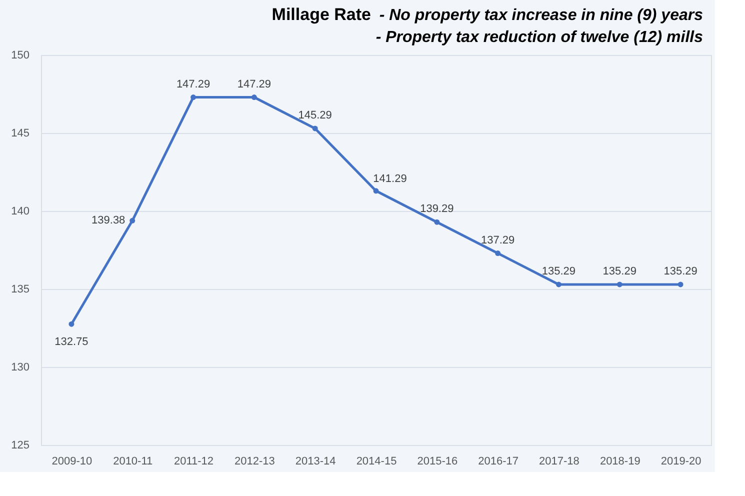 The width and height of the screenshot is (745, 496). I want to click on x-tick-label: 2014-15, so click(376, 462).